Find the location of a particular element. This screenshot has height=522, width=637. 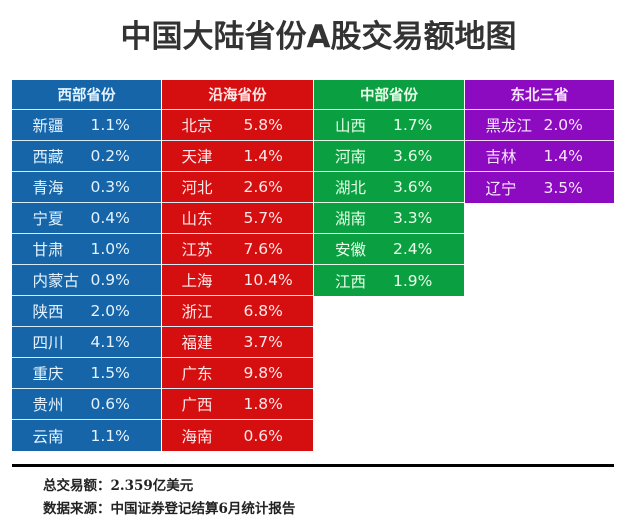

table-row: 云南 1.1% is located at coordinates (86, 435).